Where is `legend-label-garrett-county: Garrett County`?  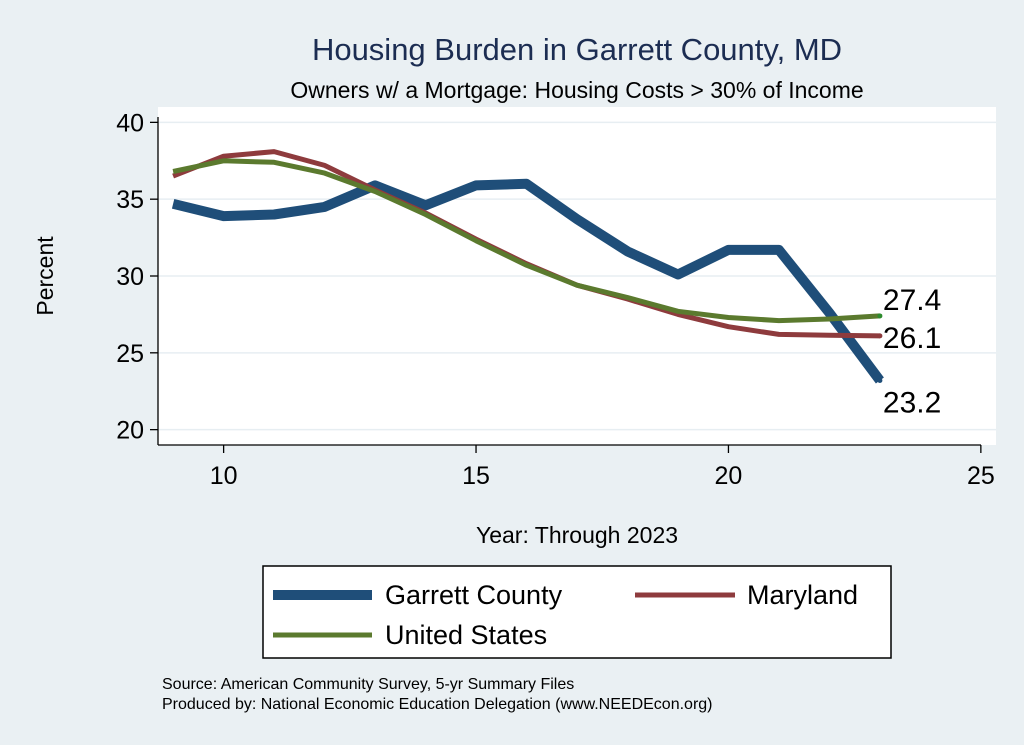 legend-label-garrett-county: Garrett County is located at coordinates (474, 595).